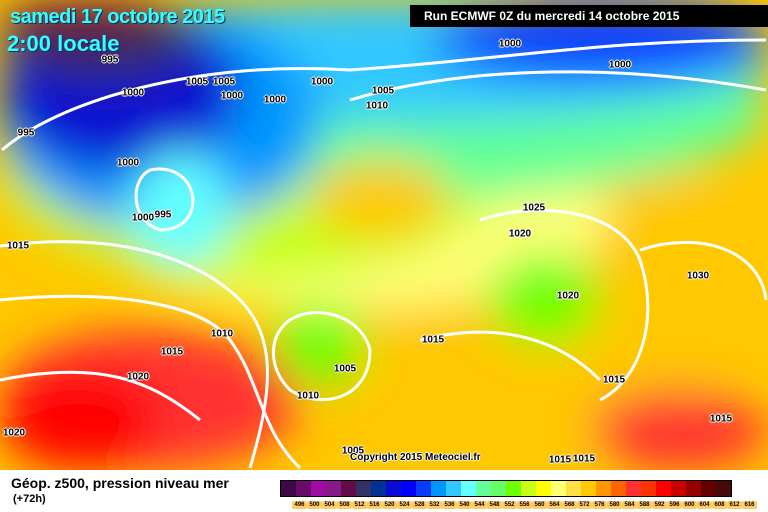 Image resolution: width=768 pixels, height=512 pixels. What do you see at coordinates (449, 505) in the screenshot?
I see `scale-tick-label: 536` at bounding box center [449, 505].